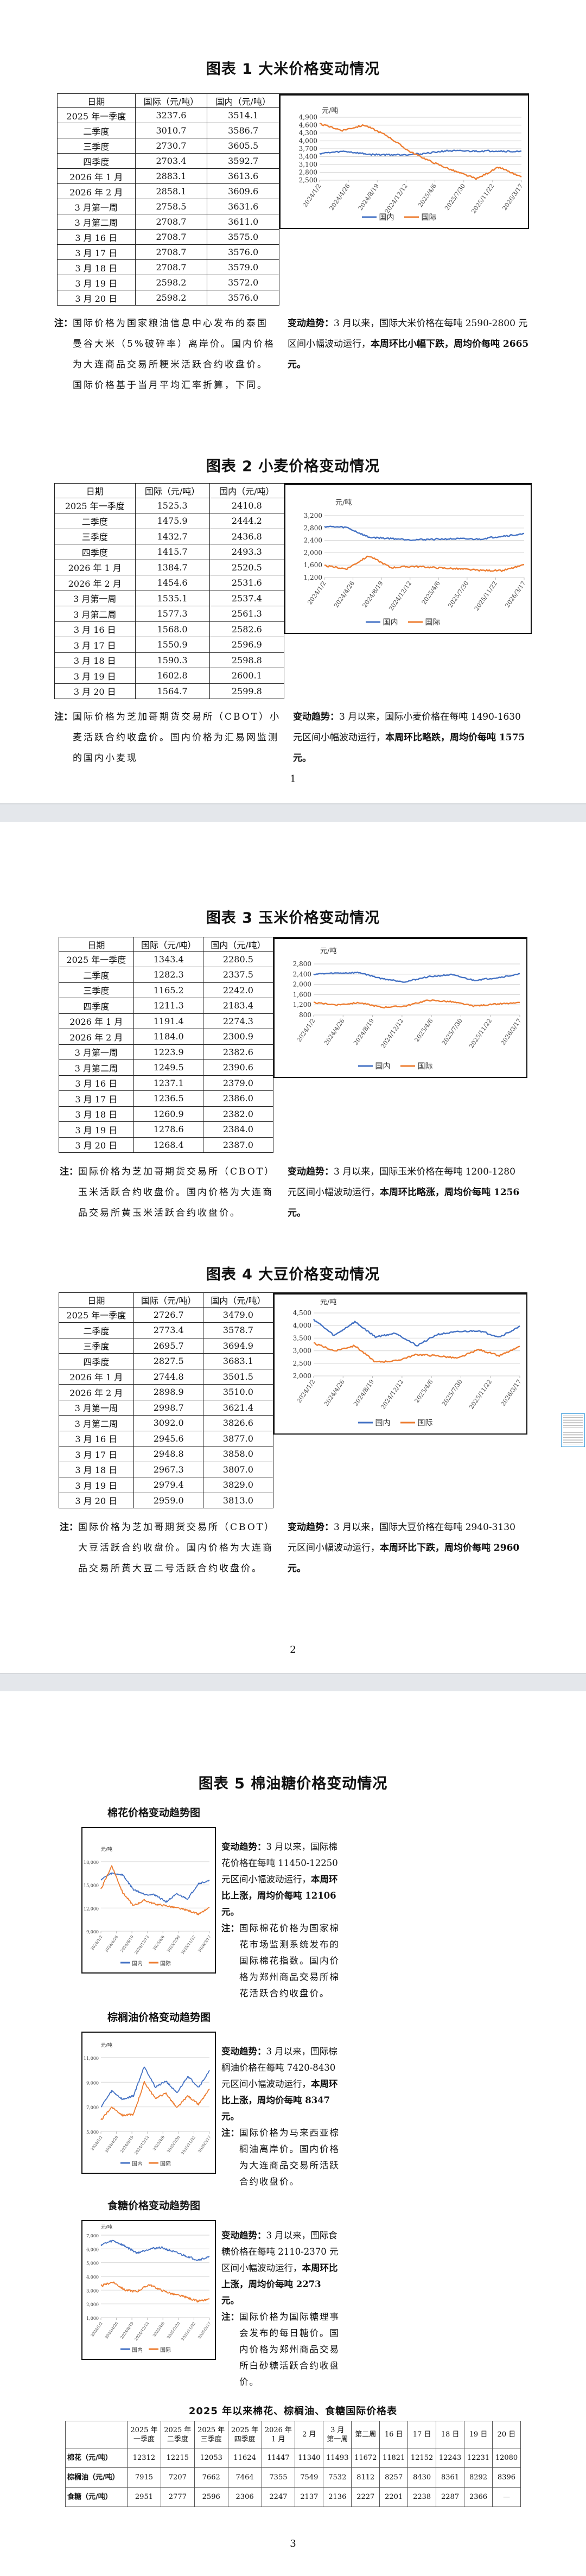  Describe the element at coordinates (93, 2290) in the screenshot. I see `svg-text: 3,000` at that location.